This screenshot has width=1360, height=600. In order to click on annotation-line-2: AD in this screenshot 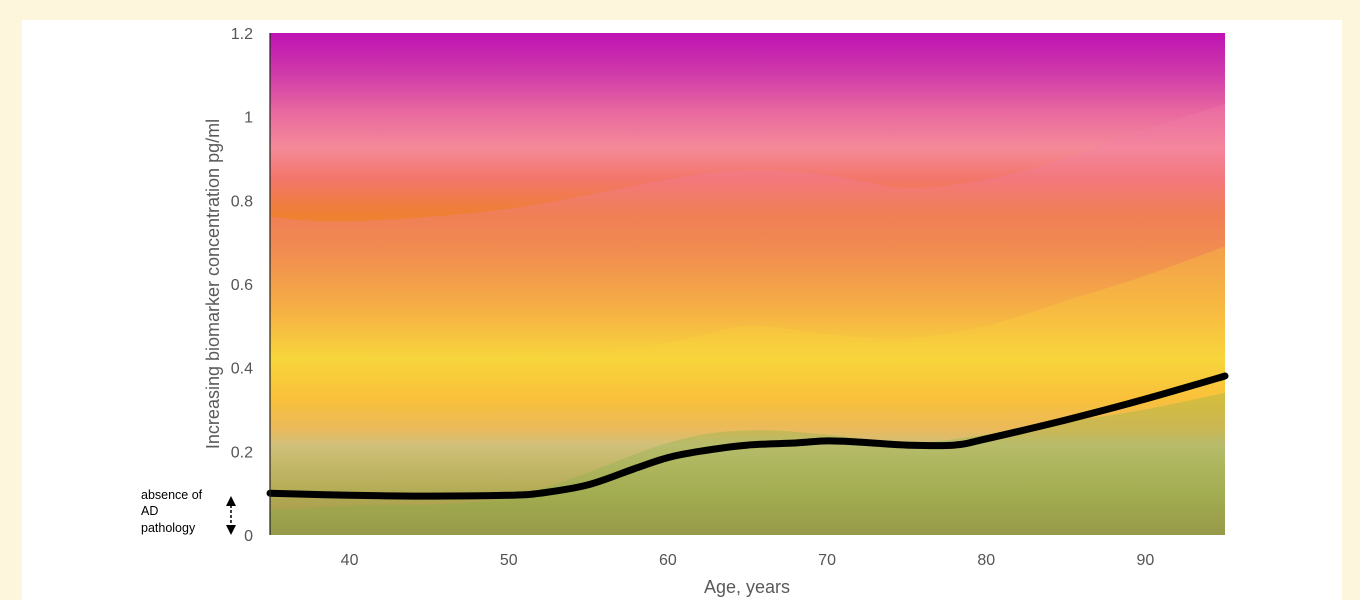, I will do `click(149, 511)`.